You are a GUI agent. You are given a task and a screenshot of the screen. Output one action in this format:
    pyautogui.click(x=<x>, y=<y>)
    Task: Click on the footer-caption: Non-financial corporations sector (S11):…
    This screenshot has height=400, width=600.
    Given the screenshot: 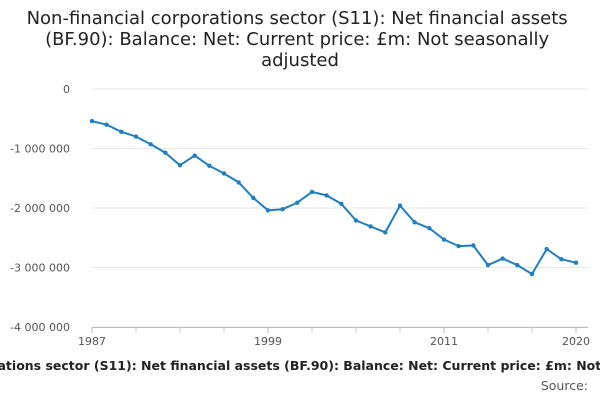 What is the action you would take?
    pyautogui.click(x=300, y=365)
    